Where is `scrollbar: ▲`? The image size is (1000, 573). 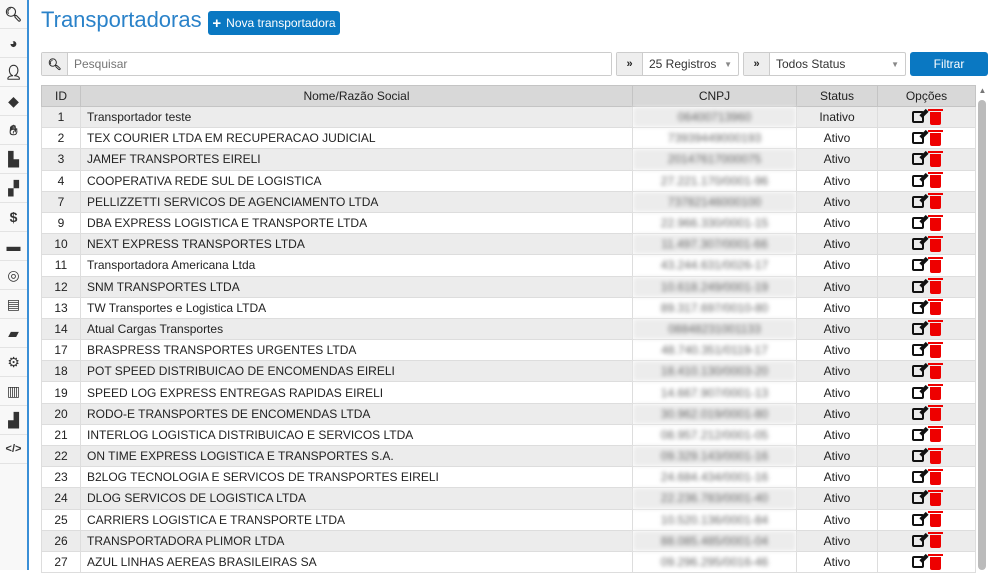
scrollbar: ▲ is located at coordinates (982, 328).